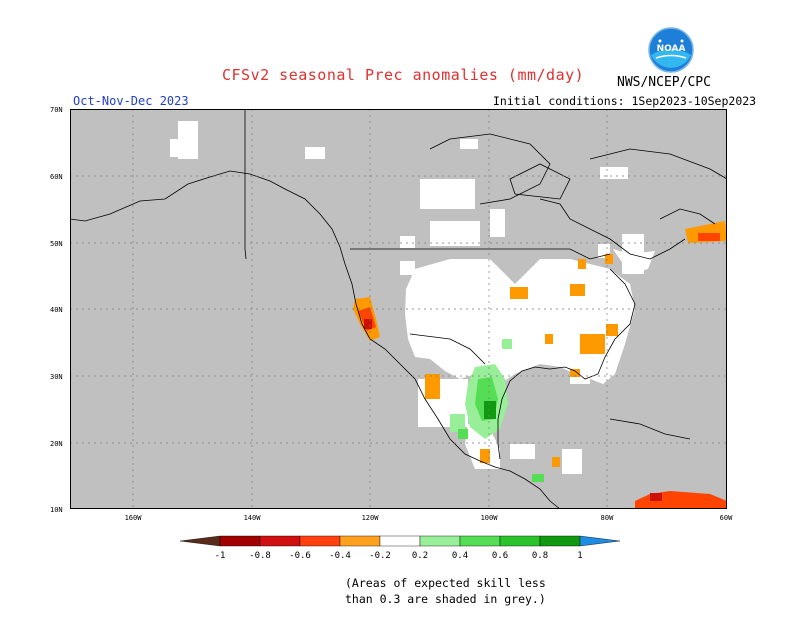 The height and width of the screenshot is (618, 800). What do you see at coordinates (497, 410) in the screenshot?
I see `wet-anomaly-areas` at bounding box center [497, 410].